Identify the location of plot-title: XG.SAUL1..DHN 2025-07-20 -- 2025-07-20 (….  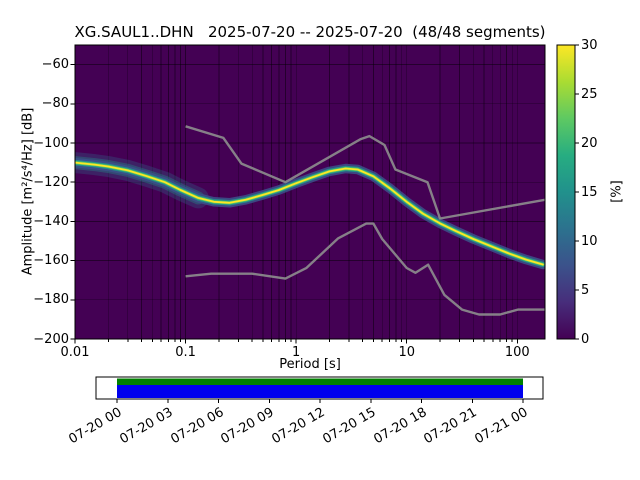
(310, 32).